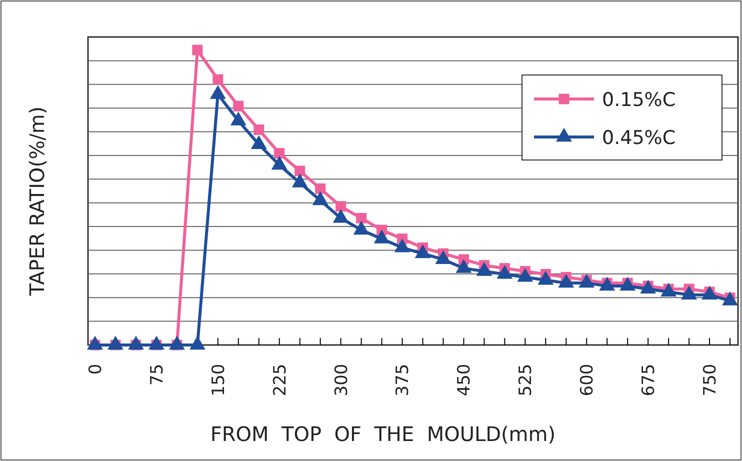 The height and width of the screenshot is (461, 742). I want to click on x-tick-label: 750, so click(710, 380).